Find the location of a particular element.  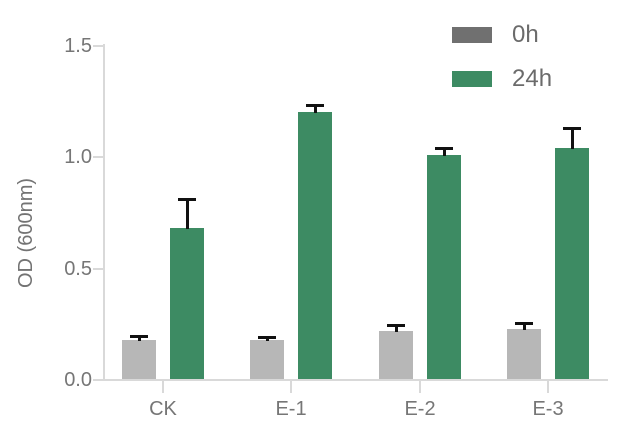

error-bar-cap-0h-CK is located at coordinates (139, 336).